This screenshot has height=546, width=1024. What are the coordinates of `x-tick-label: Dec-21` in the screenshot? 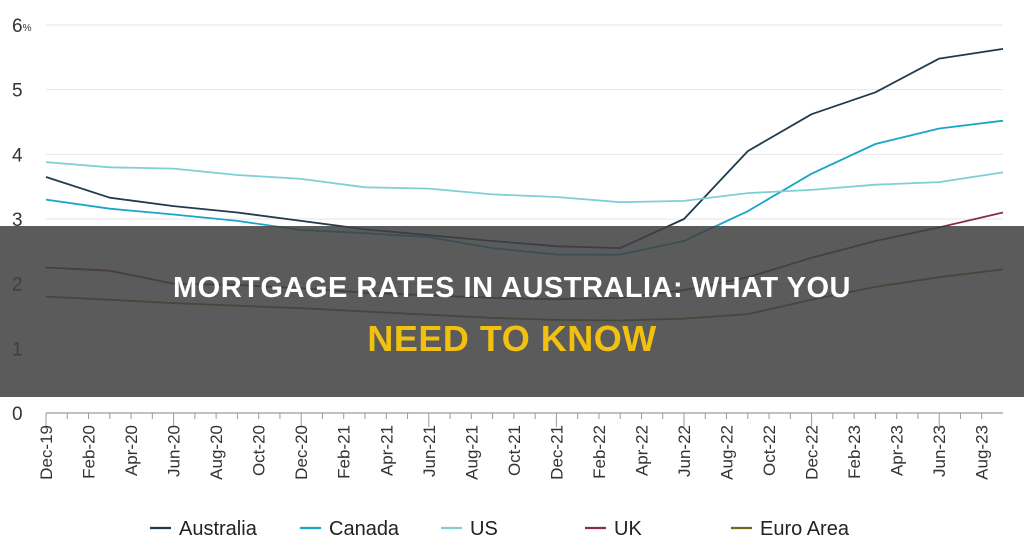 It's located at (556, 452).